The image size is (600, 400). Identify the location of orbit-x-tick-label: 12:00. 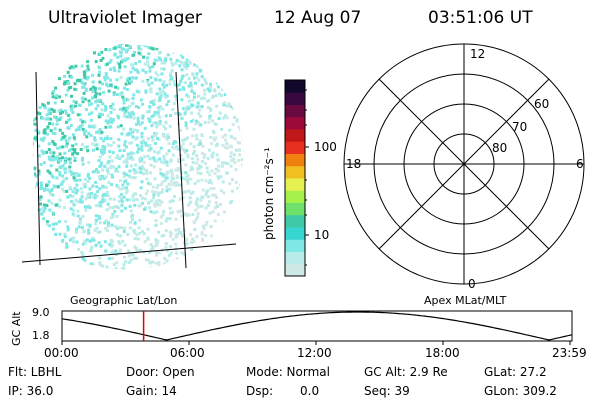
(314, 353).